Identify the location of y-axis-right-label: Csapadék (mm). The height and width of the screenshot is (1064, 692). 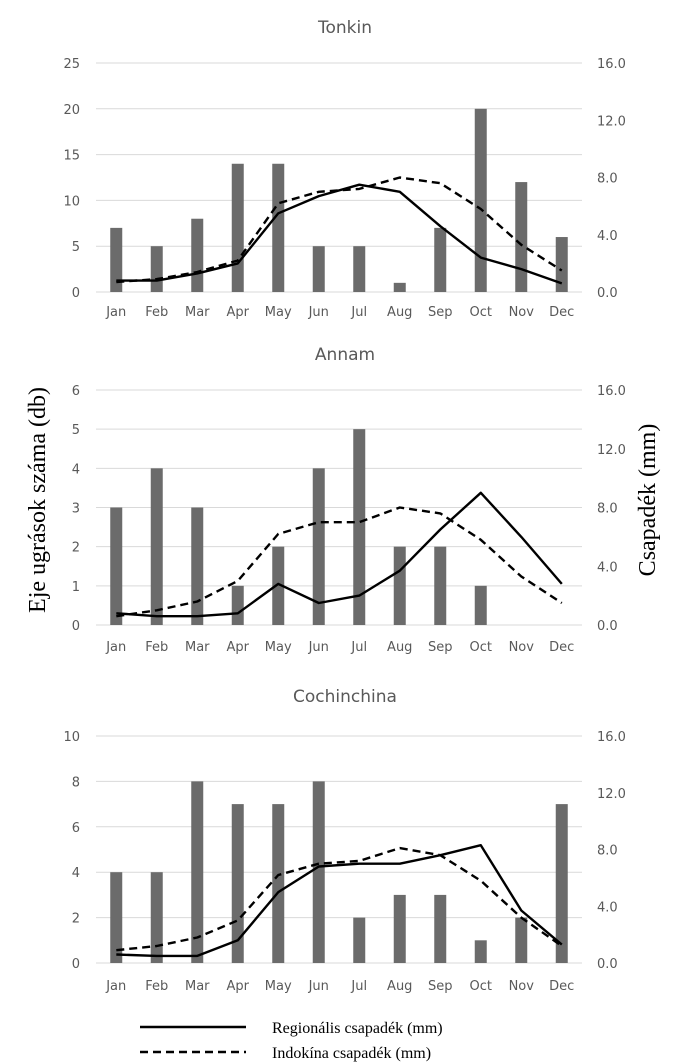
(648, 500).